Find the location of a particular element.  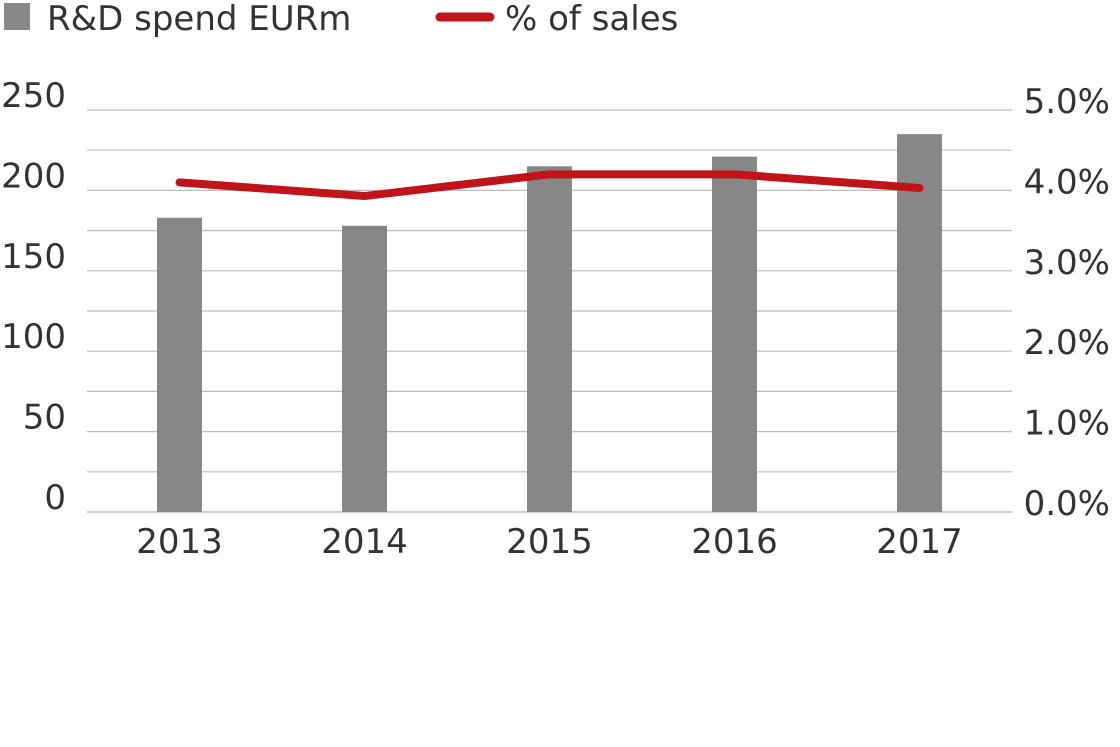

x-tick-label: 2015 is located at coordinates (549, 542).